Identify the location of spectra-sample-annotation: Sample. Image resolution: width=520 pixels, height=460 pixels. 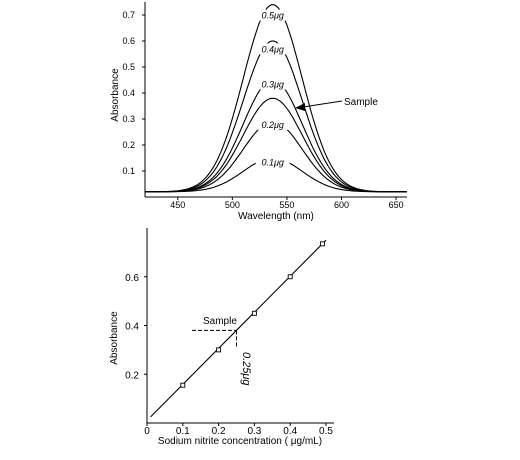
(361, 102).